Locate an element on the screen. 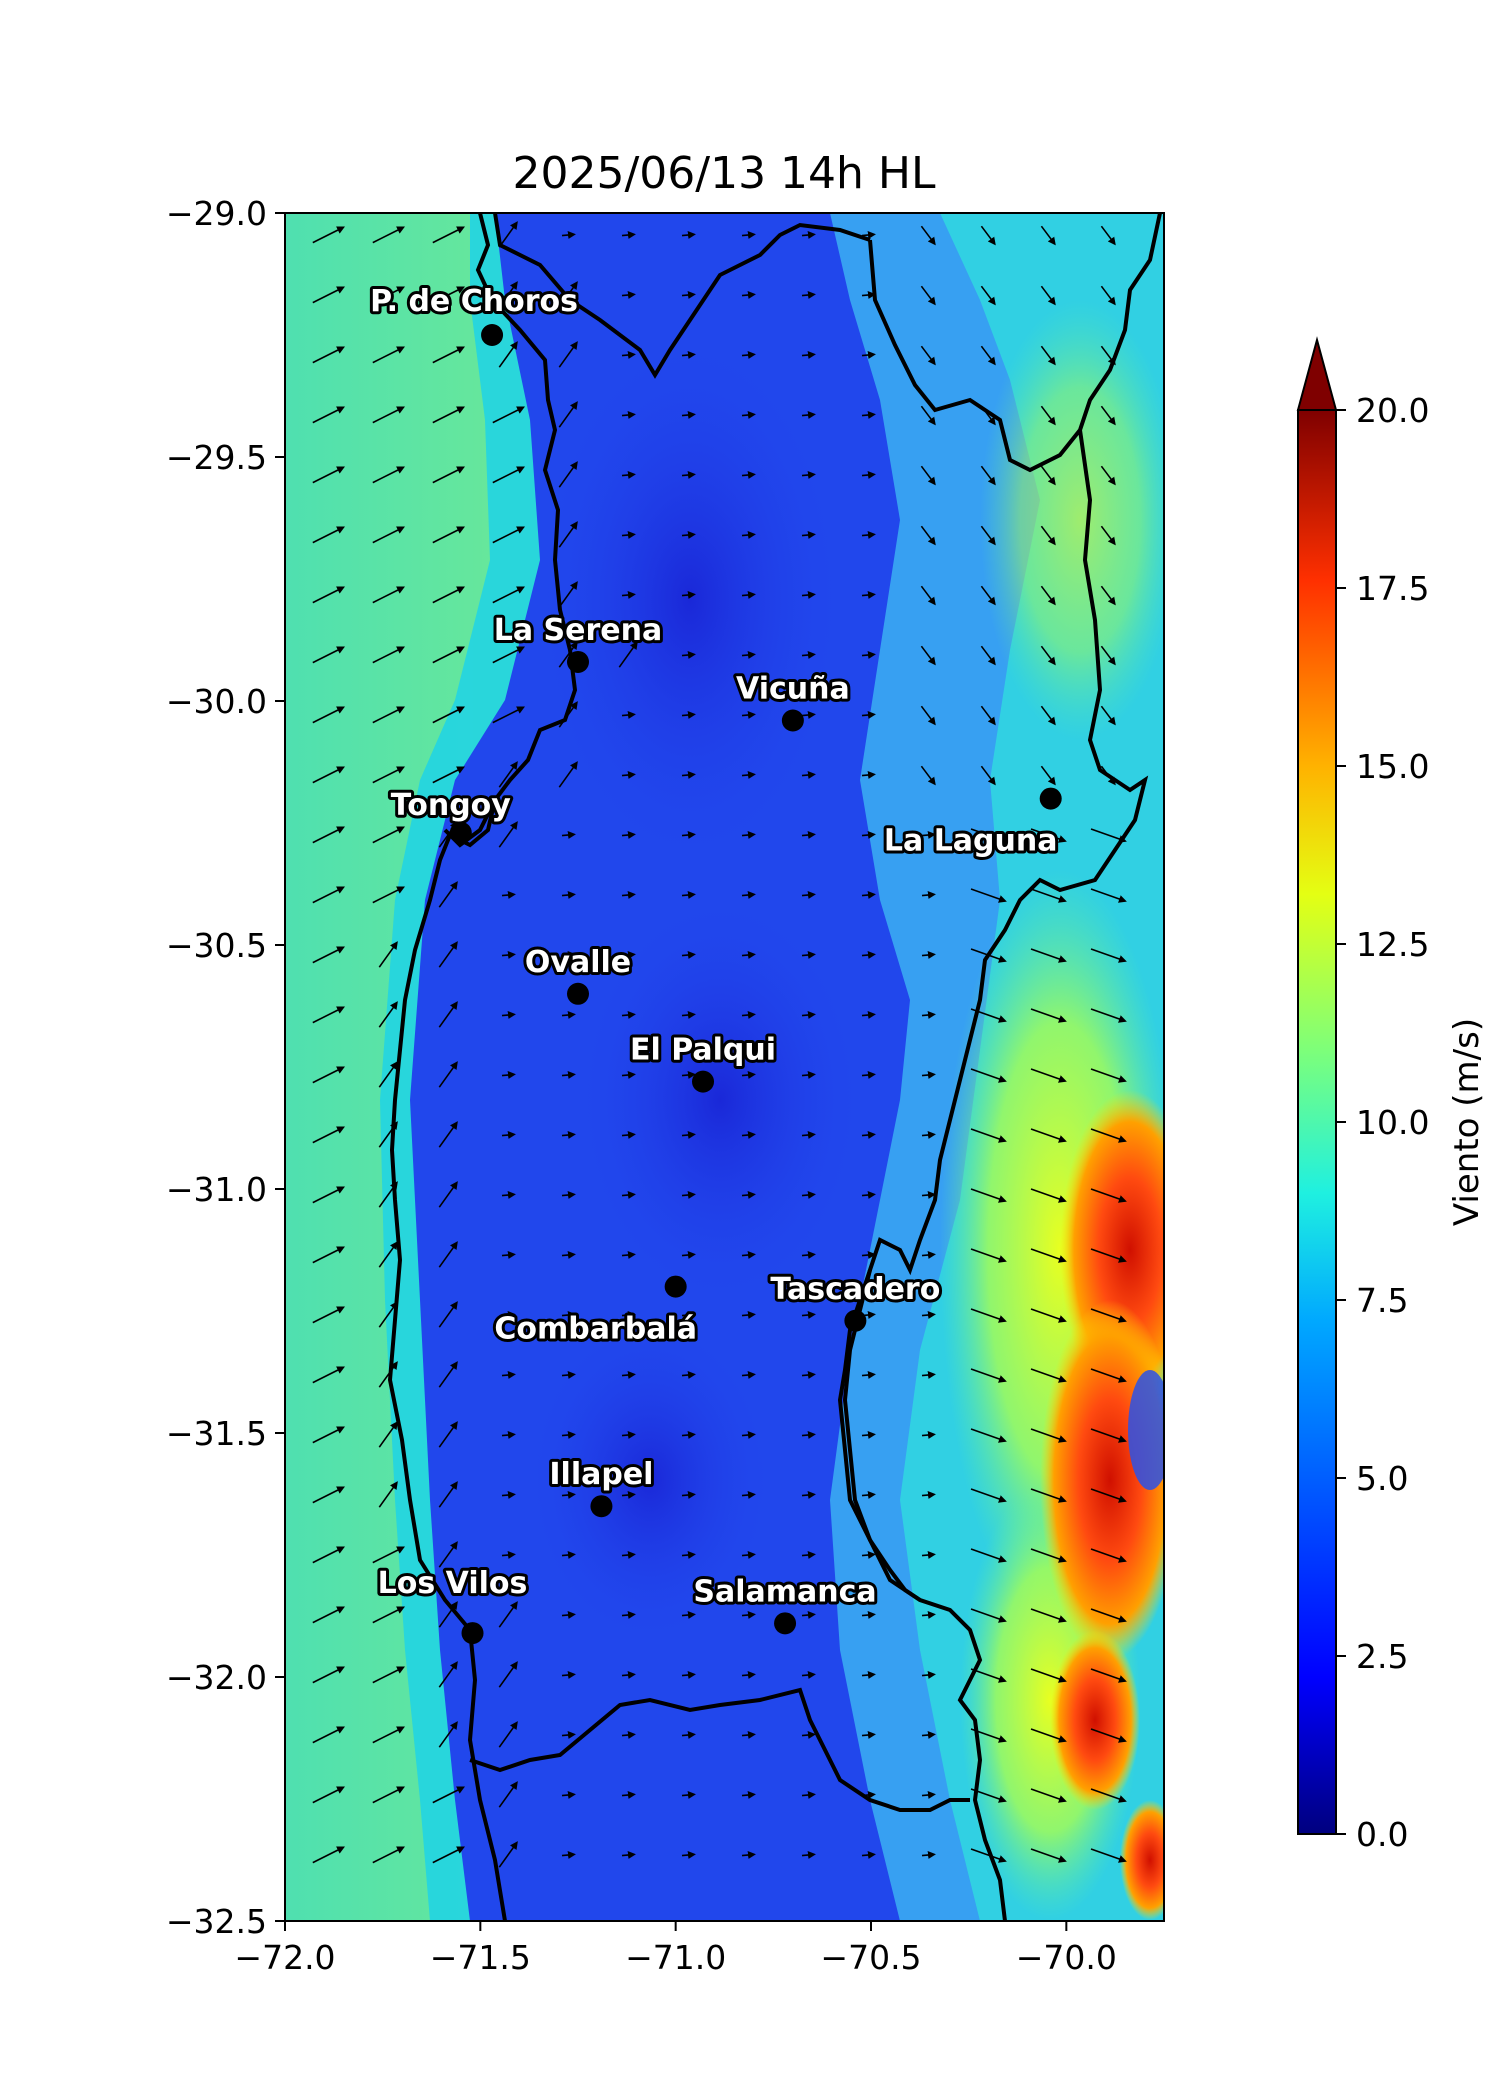 The width and height of the screenshot is (1500, 2100). city-label: Vicuña is located at coordinates (793, 689).